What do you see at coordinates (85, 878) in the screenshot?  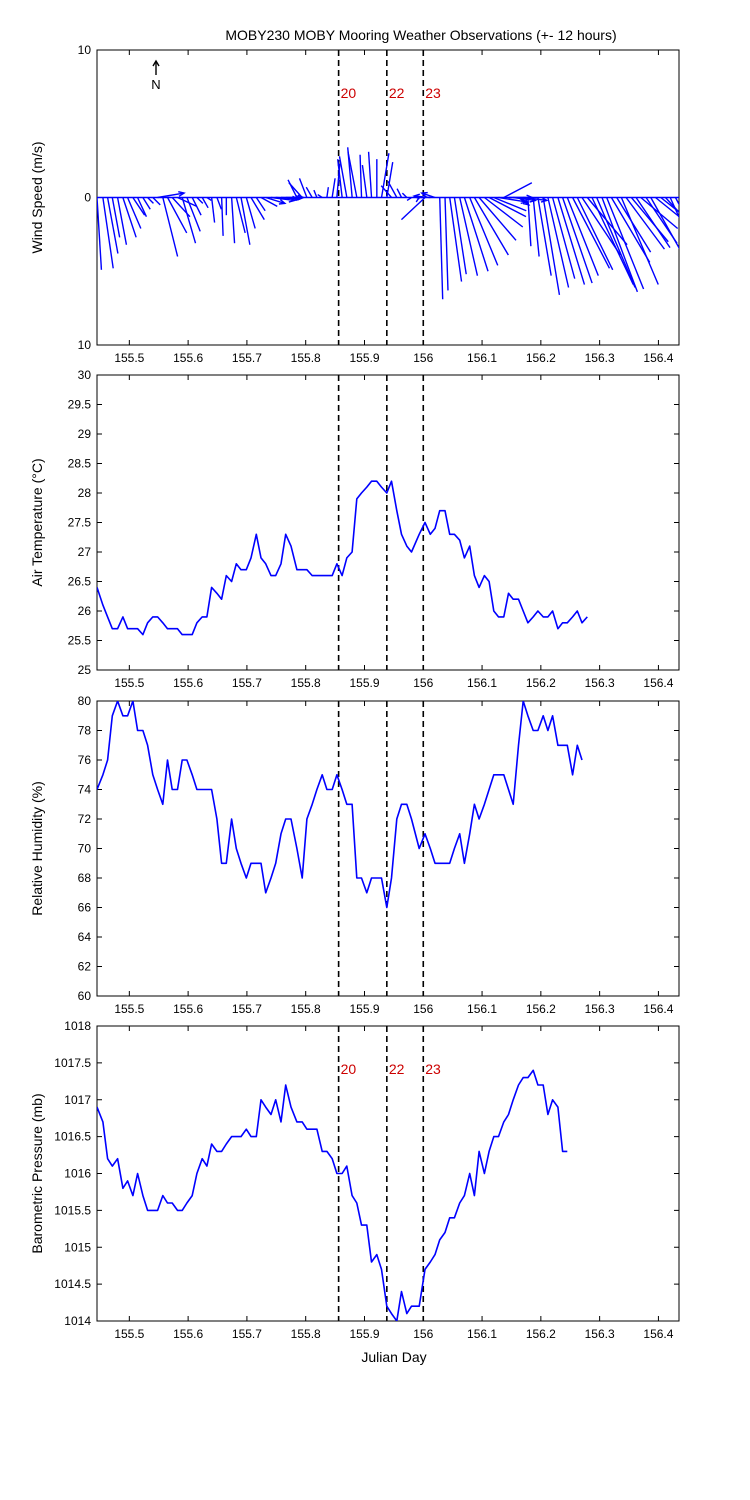 I see `rh-ytick-label: 68` at bounding box center [85, 878].